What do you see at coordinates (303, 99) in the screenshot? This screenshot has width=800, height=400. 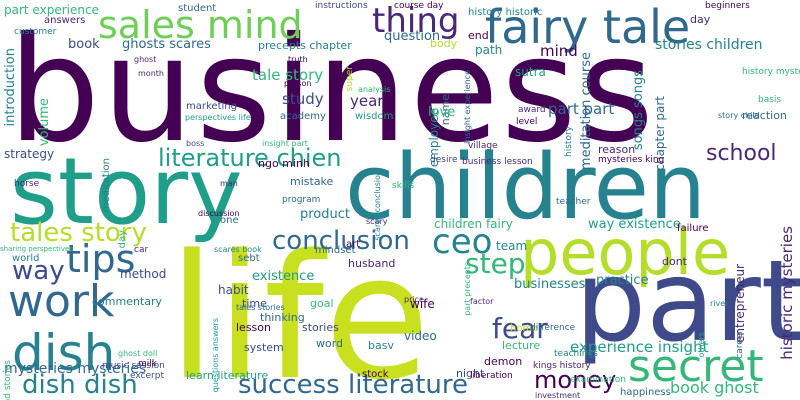 I see `word: study` at bounding box center [303, 99].